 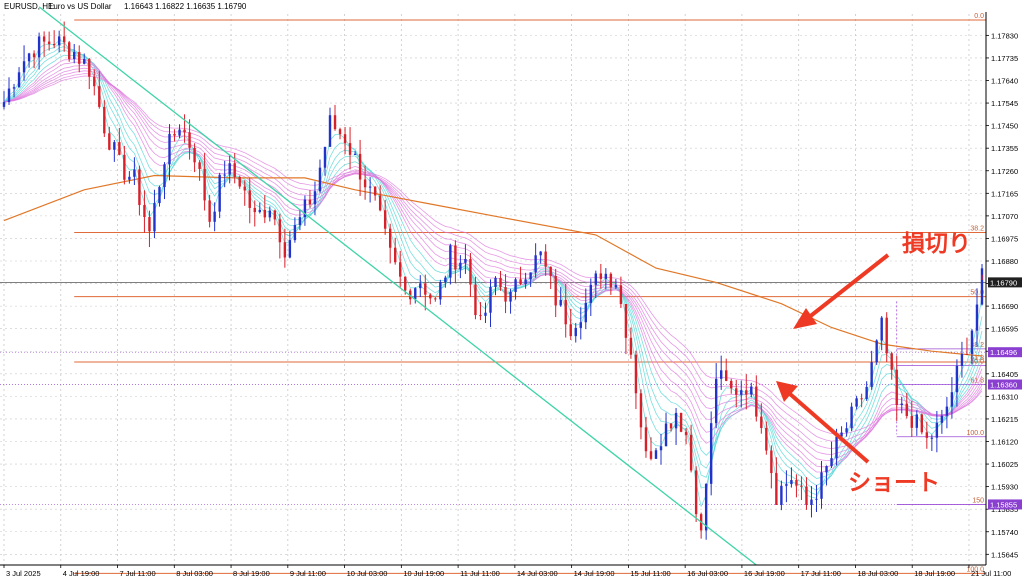 I want to click on y-tick-label: 1.17260, so click(x=1004, y=171).